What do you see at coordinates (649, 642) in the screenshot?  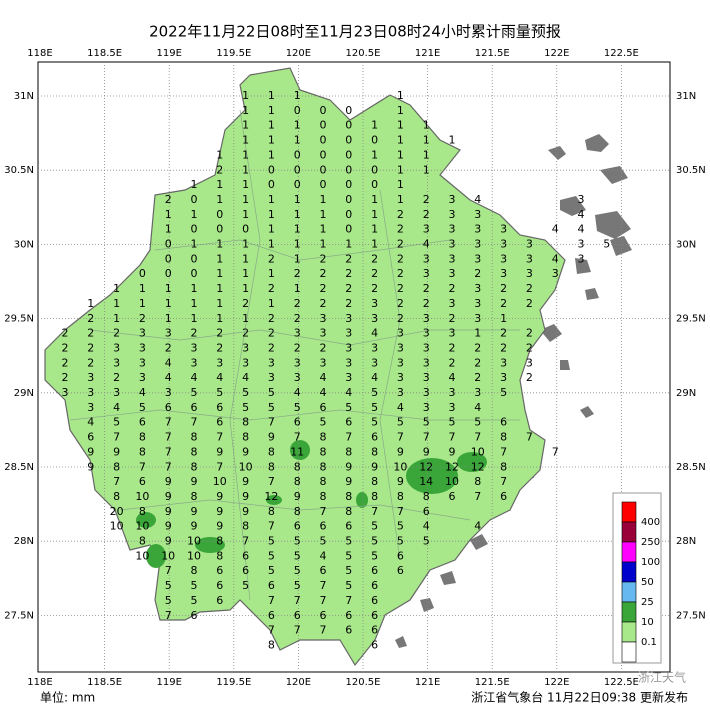 I see `legend-label: 0.1` at bounding box center [649, 642].